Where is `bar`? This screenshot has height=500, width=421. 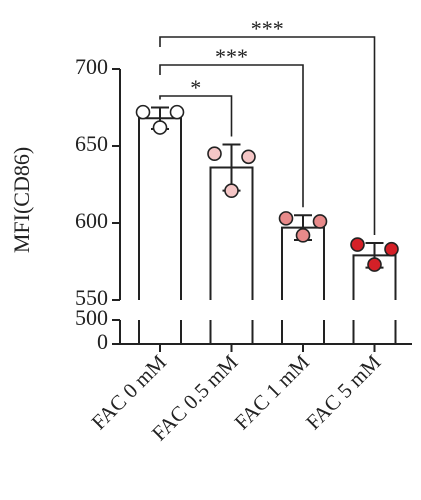 bar is located at coordinates (160, 208).